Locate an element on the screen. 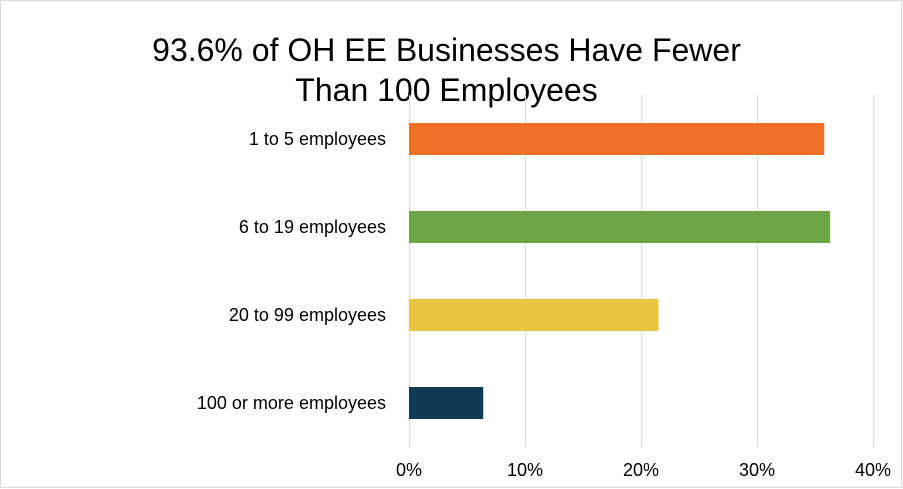 The image size is (903, 489). x-tick-label-4: 40% is located at coordinates (873, 470).